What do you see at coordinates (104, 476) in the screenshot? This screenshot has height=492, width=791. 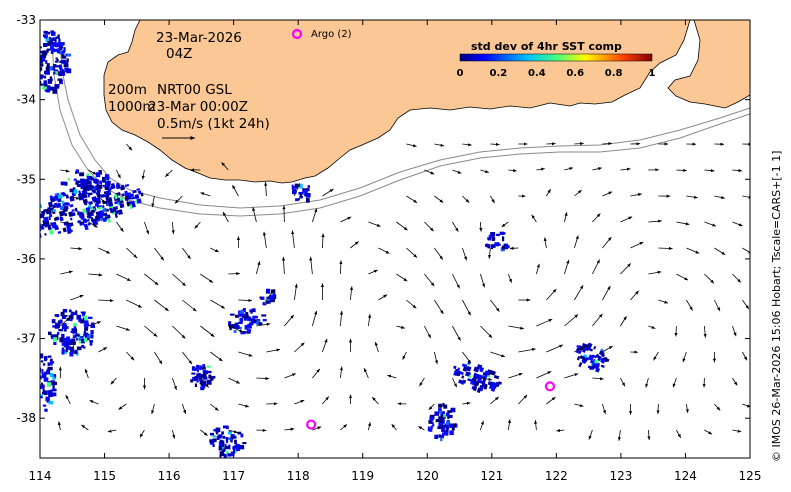 I see `x-tick-label: 115` at bounding box center [104, 476].